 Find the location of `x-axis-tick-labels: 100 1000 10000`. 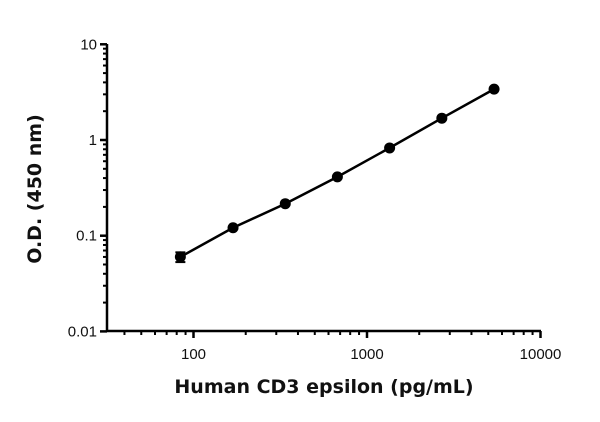

x-axis-tick-labels: 100 1000 10000 is located at coordinates (371, 354).